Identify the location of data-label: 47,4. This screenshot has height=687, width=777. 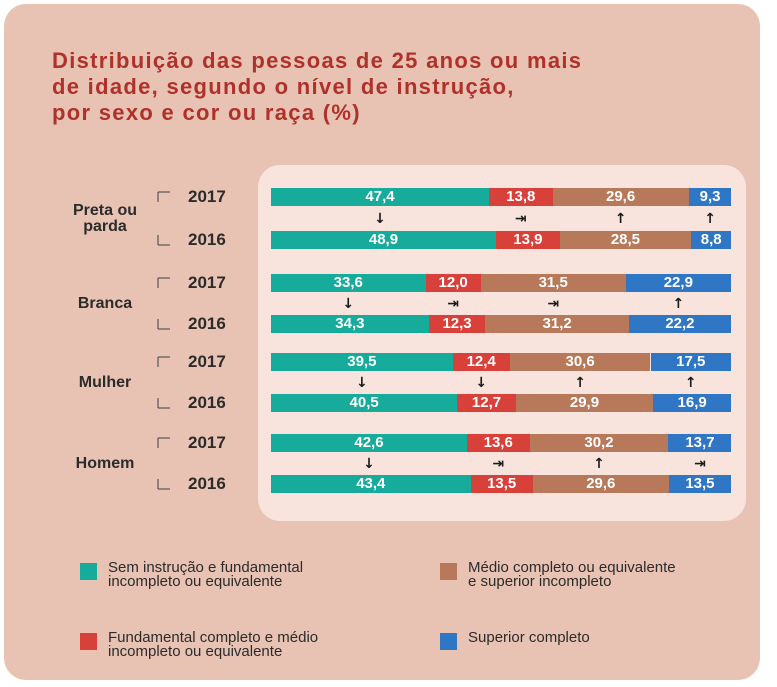
(380, 196).